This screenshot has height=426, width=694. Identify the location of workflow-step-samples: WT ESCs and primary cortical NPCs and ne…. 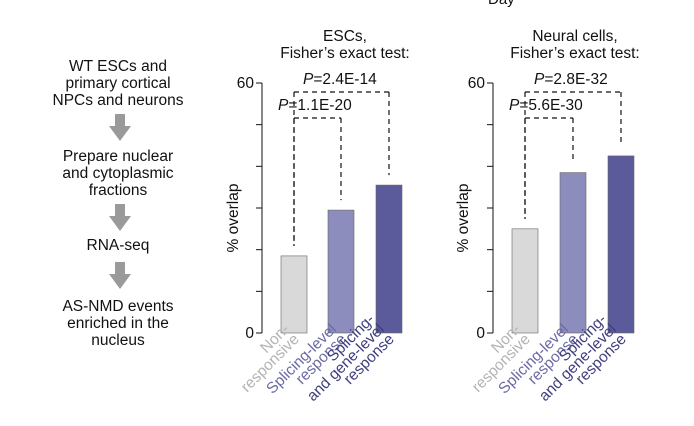
(118, 83).